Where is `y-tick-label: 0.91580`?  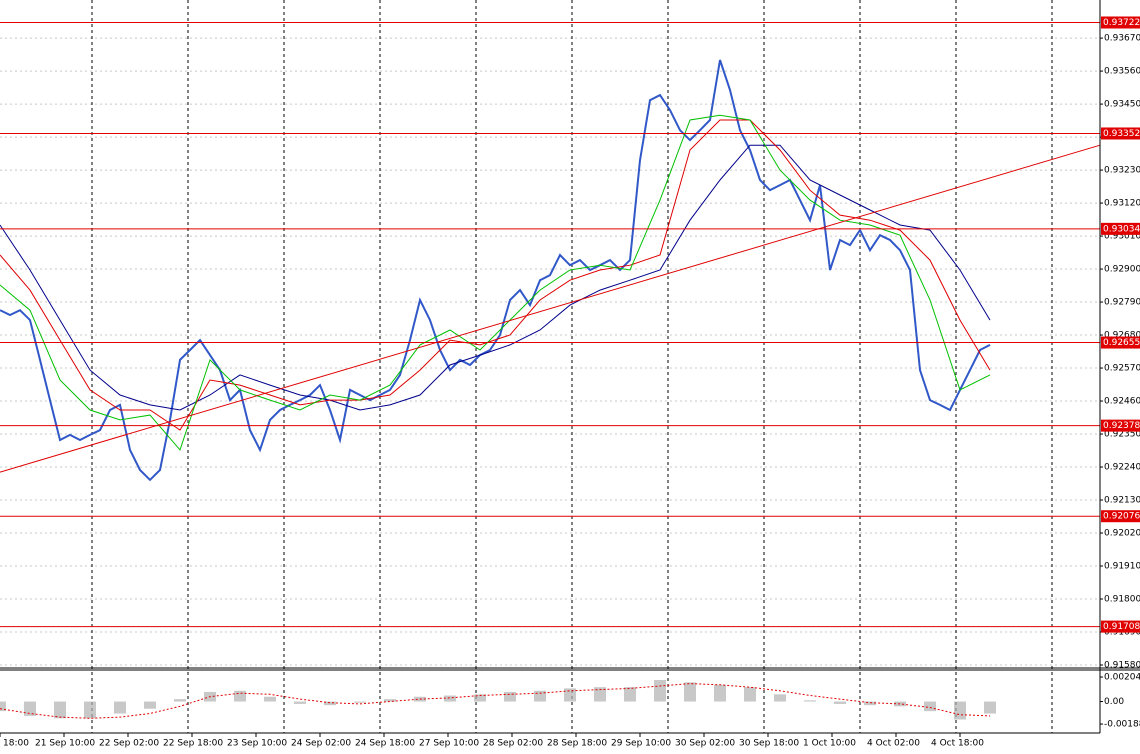
y-tick-label: 0.91580 is located at coordinates (1122, 666).